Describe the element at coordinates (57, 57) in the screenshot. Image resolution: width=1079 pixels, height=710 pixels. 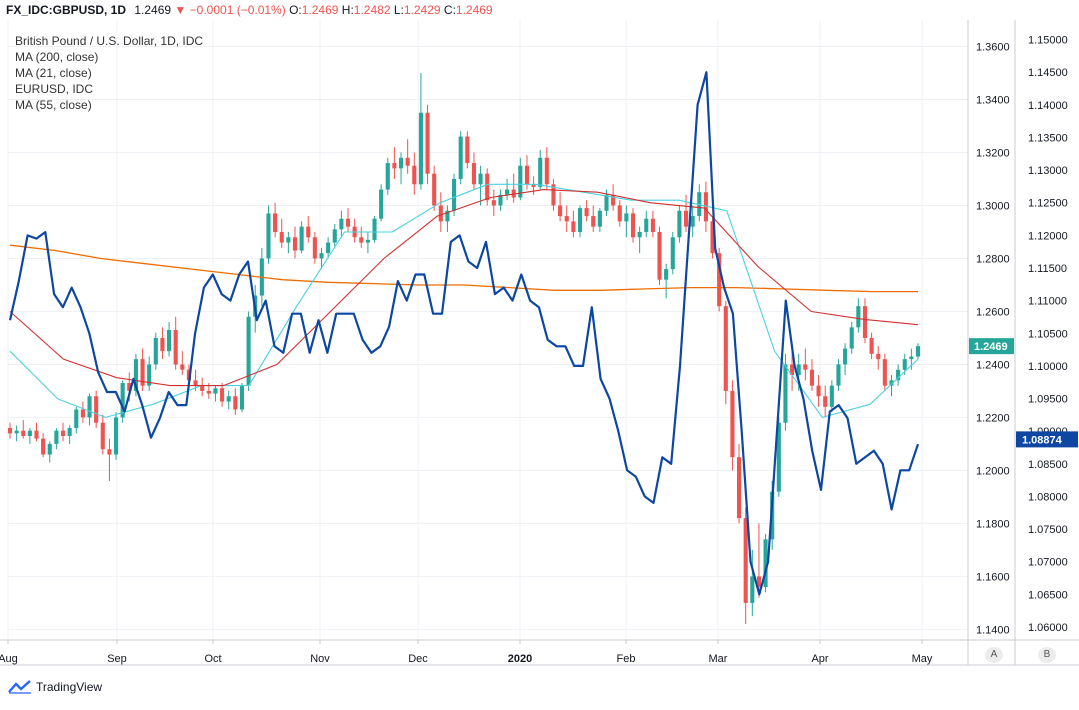
I see `legend-ma200: MA (200, close)` at that location.